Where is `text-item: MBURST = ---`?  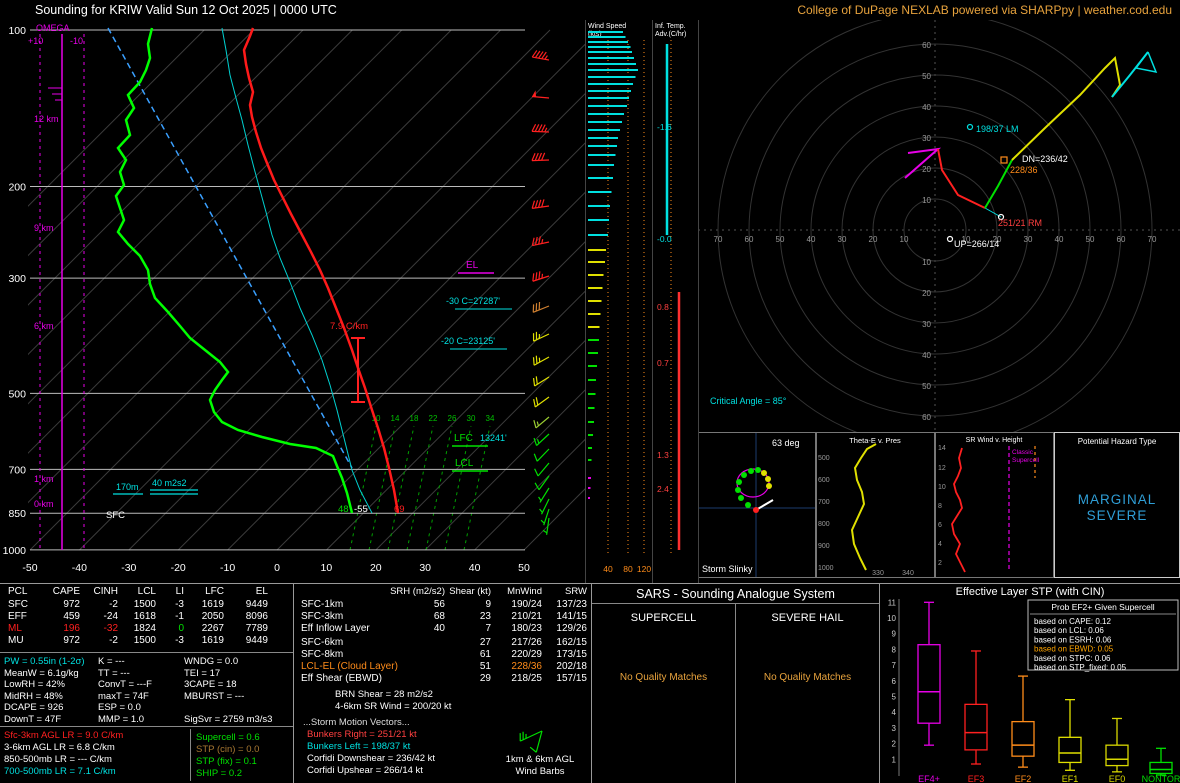 text-item: MBURST = --- is located at coordinates (214, 696).